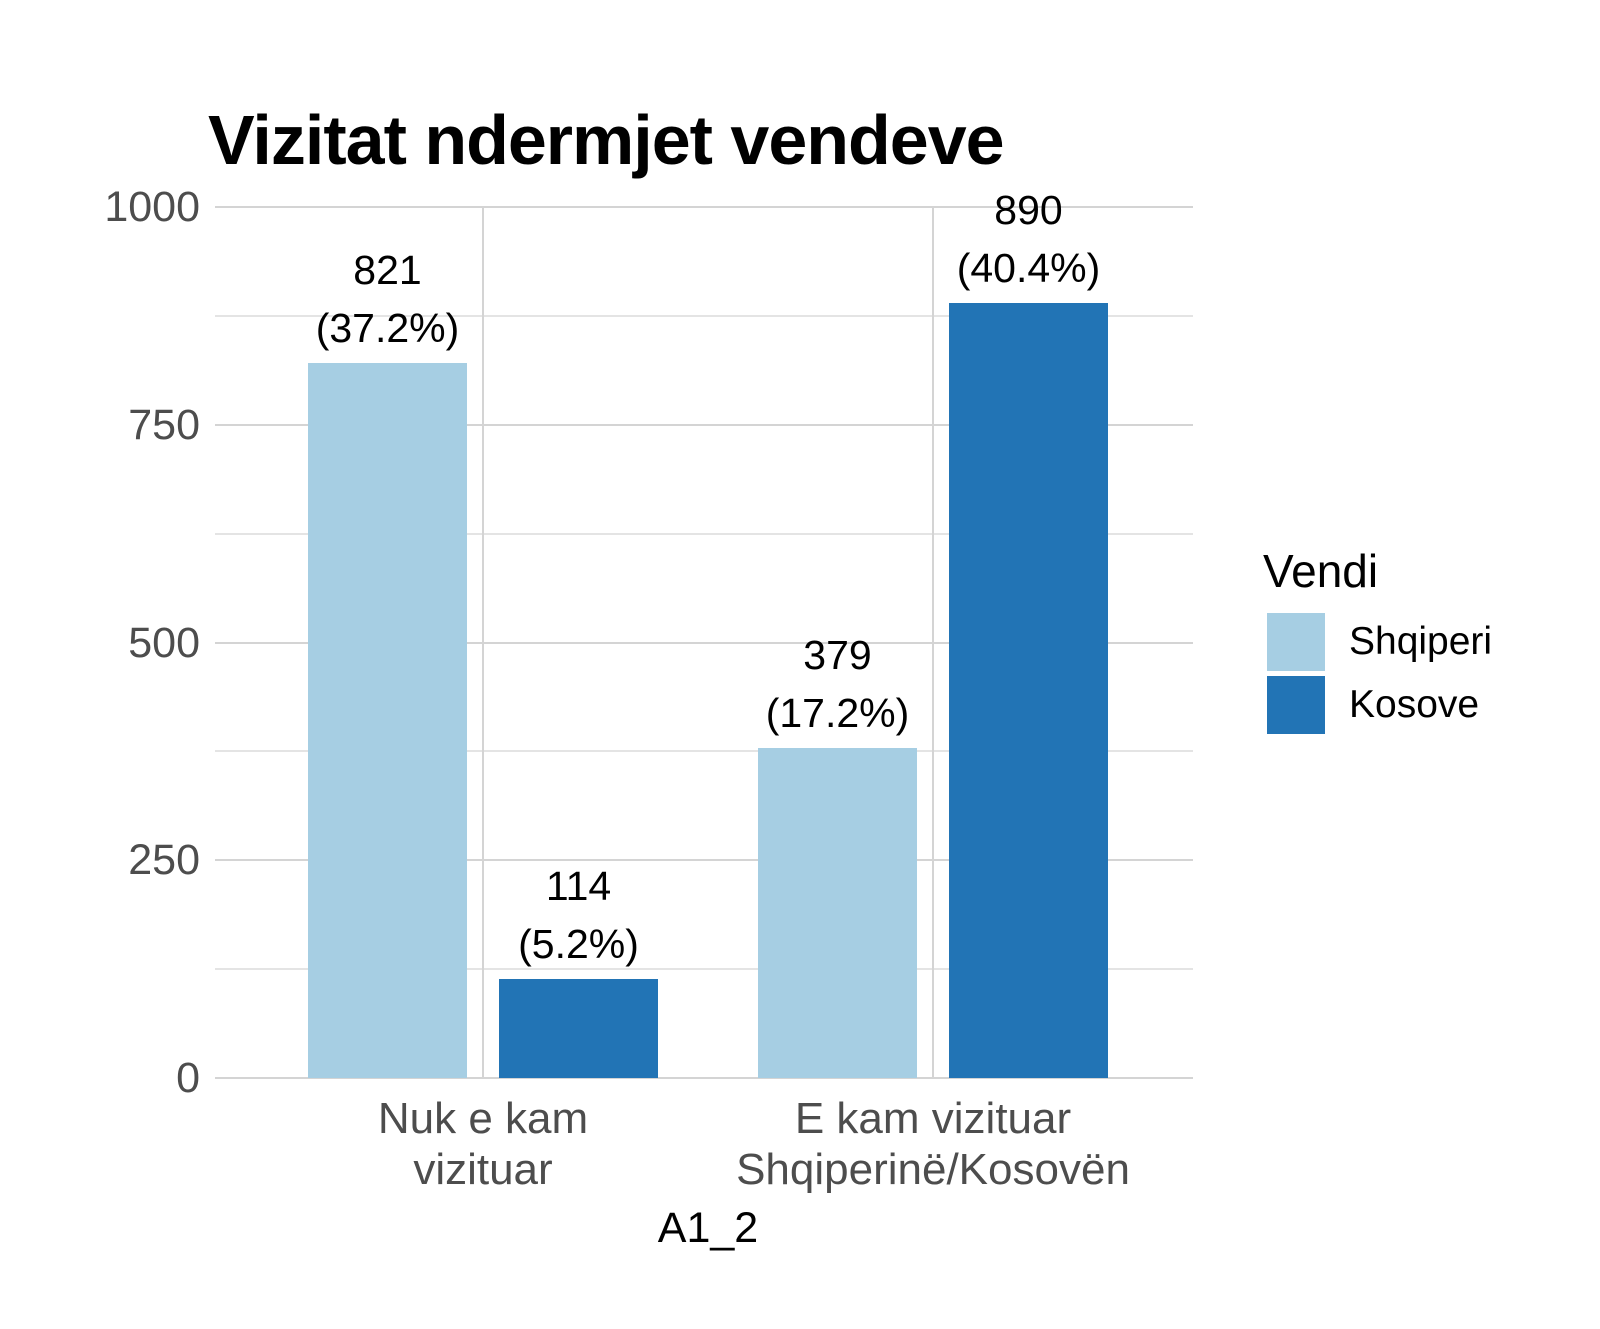  I want to click on x-axis-tick-label: E kam vizituar Shqiperinë/Kosovën, so click(933, 1144).